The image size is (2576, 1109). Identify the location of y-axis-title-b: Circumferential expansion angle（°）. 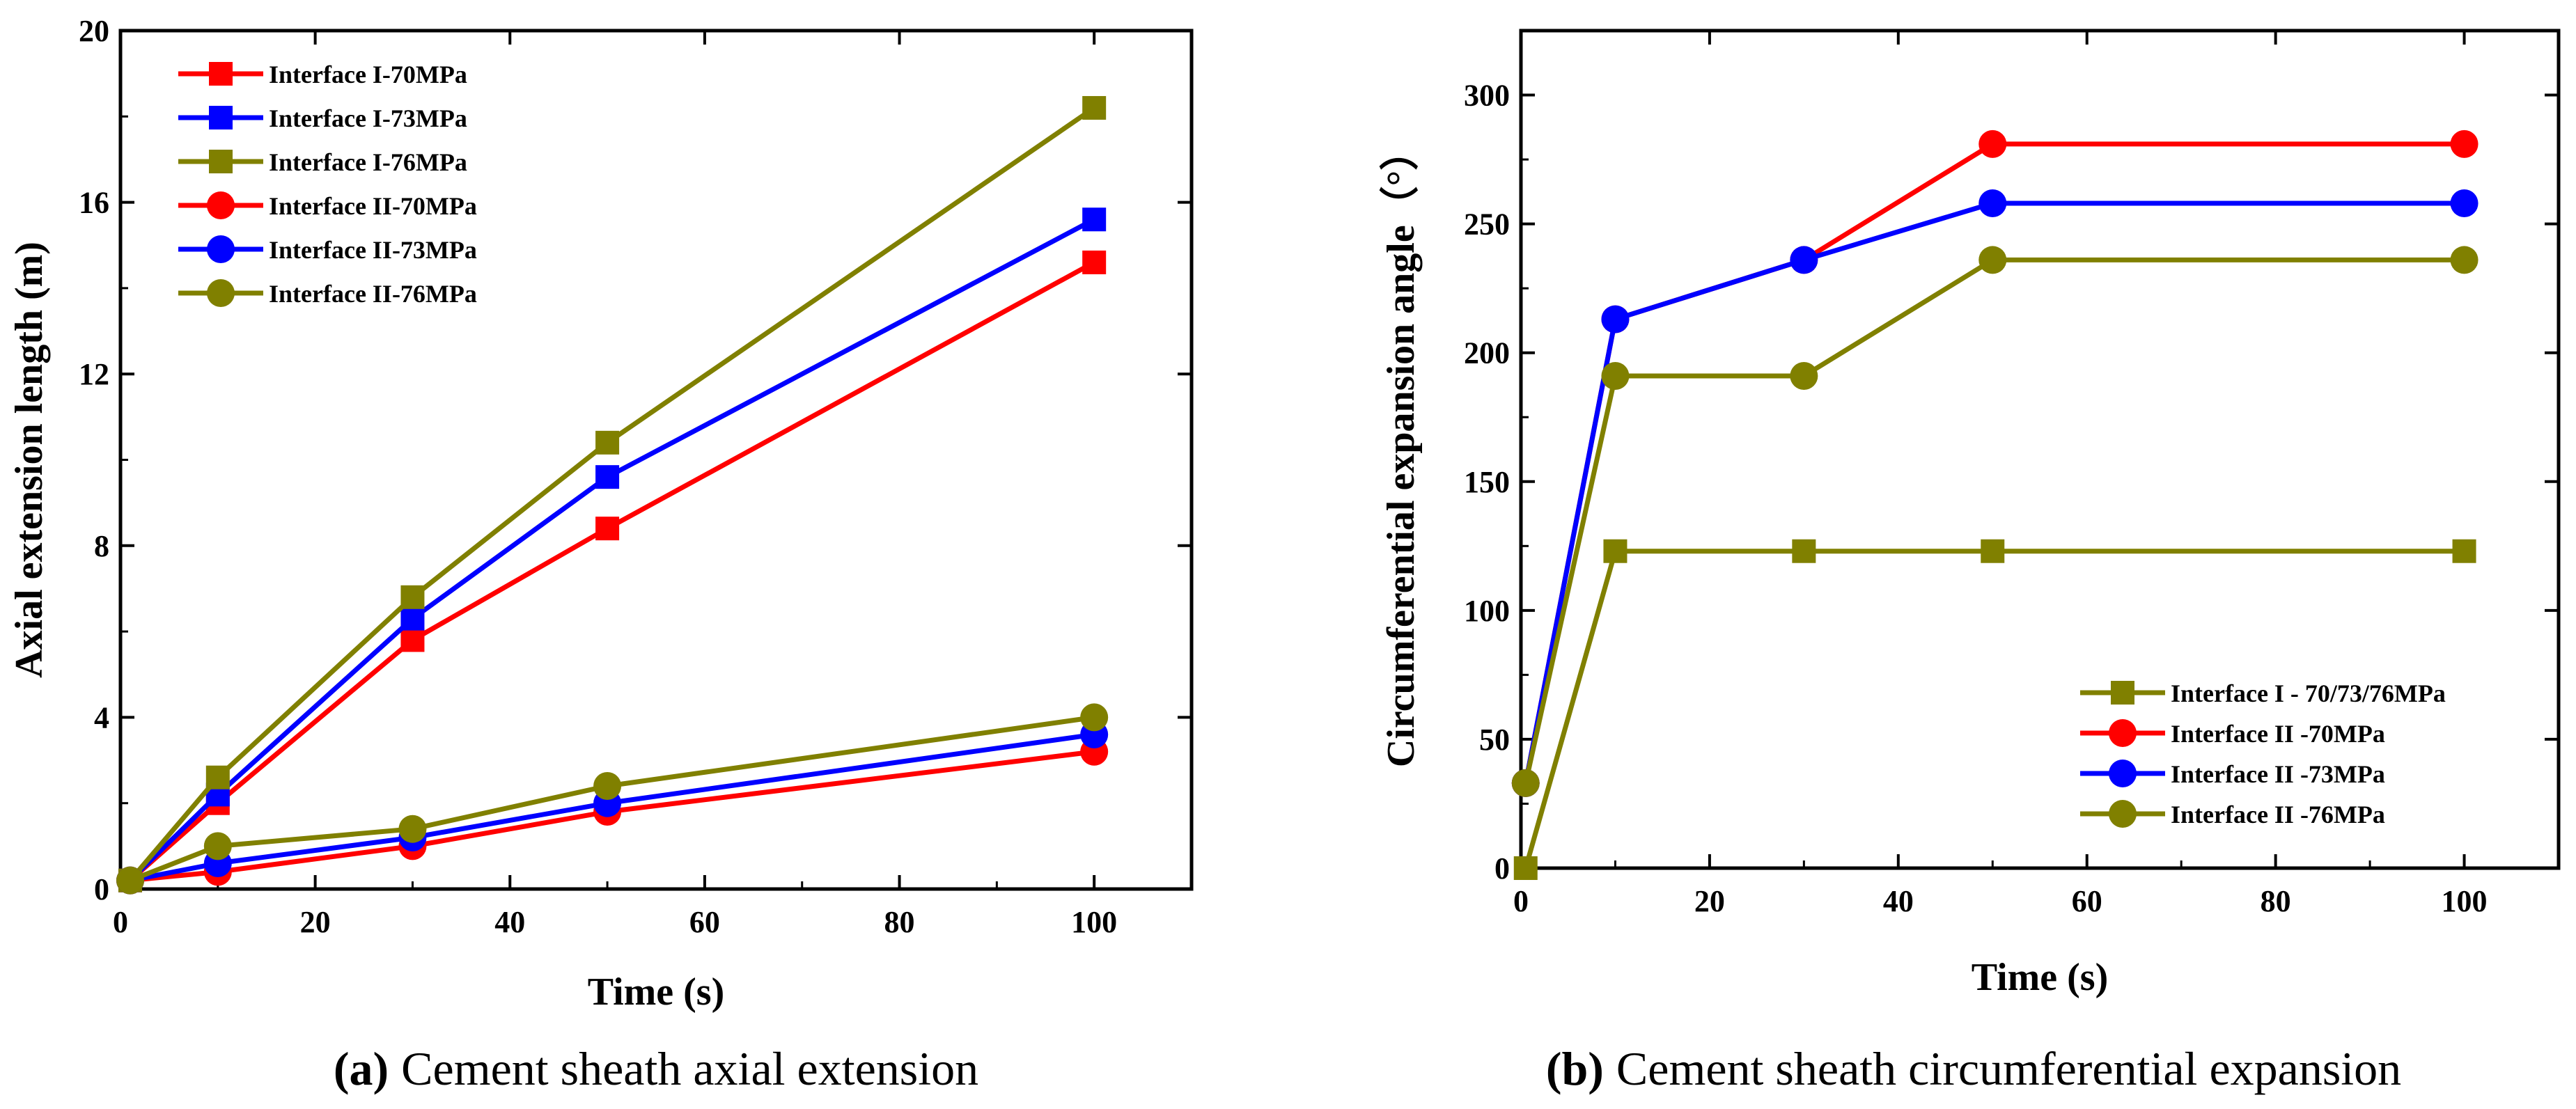
(1401, 450).